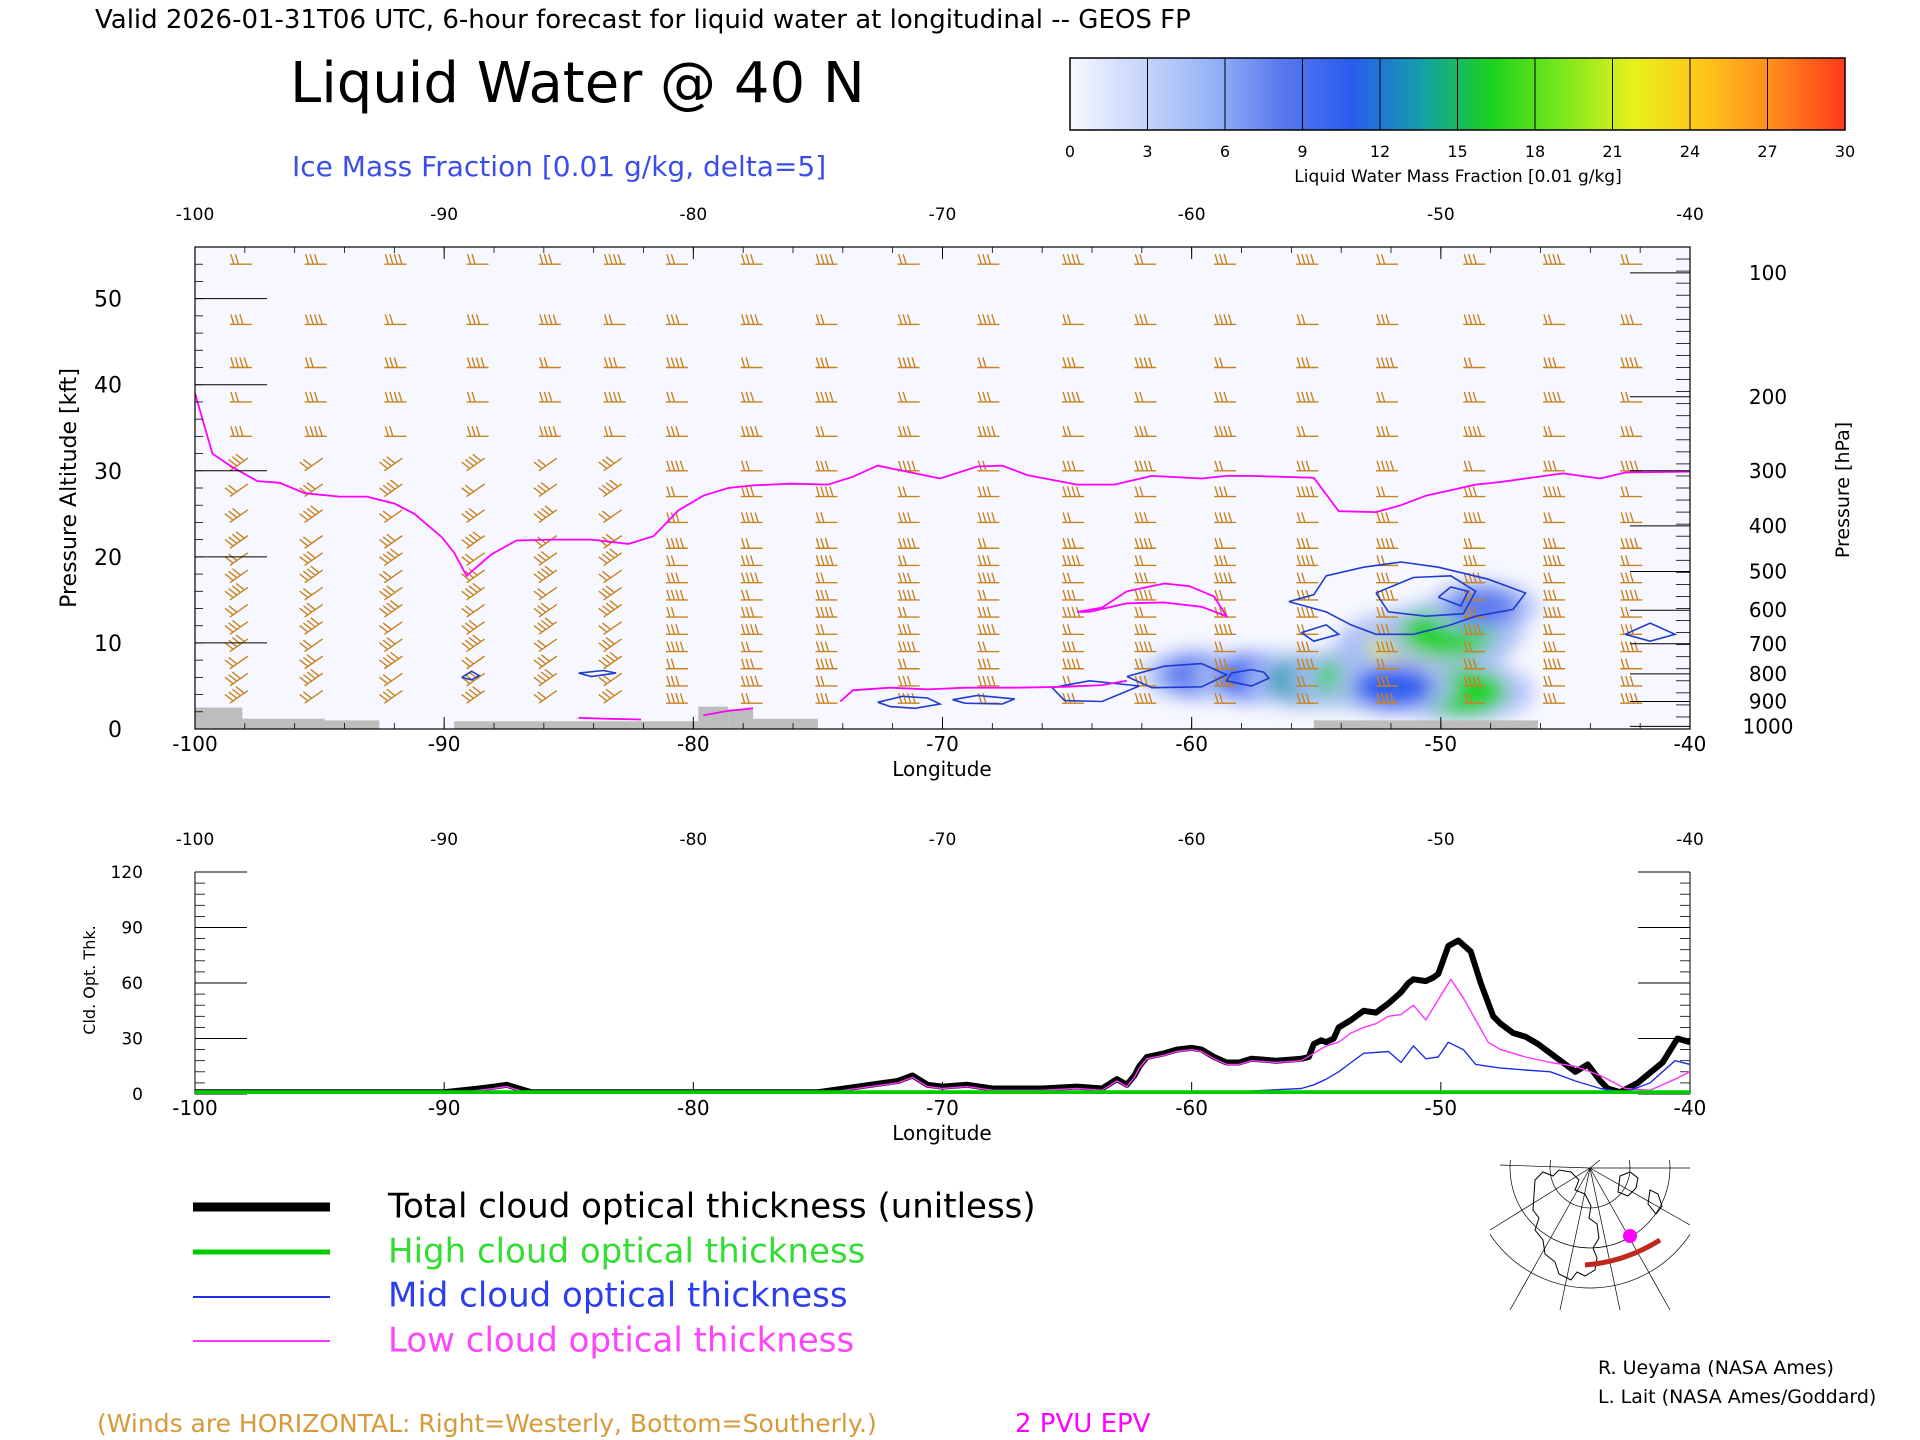  What do you see at coordinates (1767, 151) in the screenshot?
I see `colorbar-tick: 27` at bounding box center [1767, 151].